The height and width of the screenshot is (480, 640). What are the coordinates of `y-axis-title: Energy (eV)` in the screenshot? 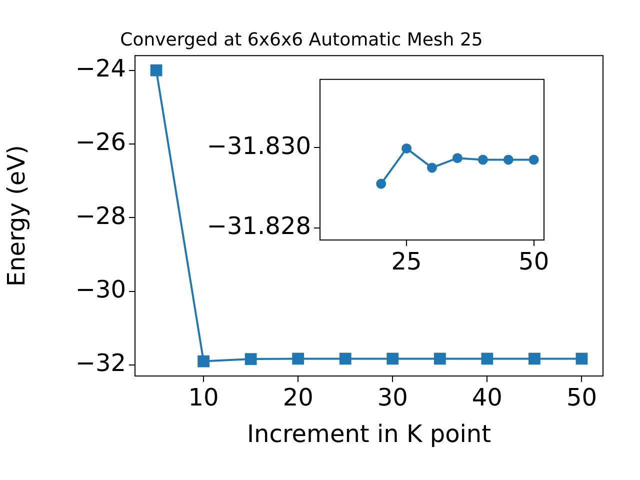 It's located at (16, 216).